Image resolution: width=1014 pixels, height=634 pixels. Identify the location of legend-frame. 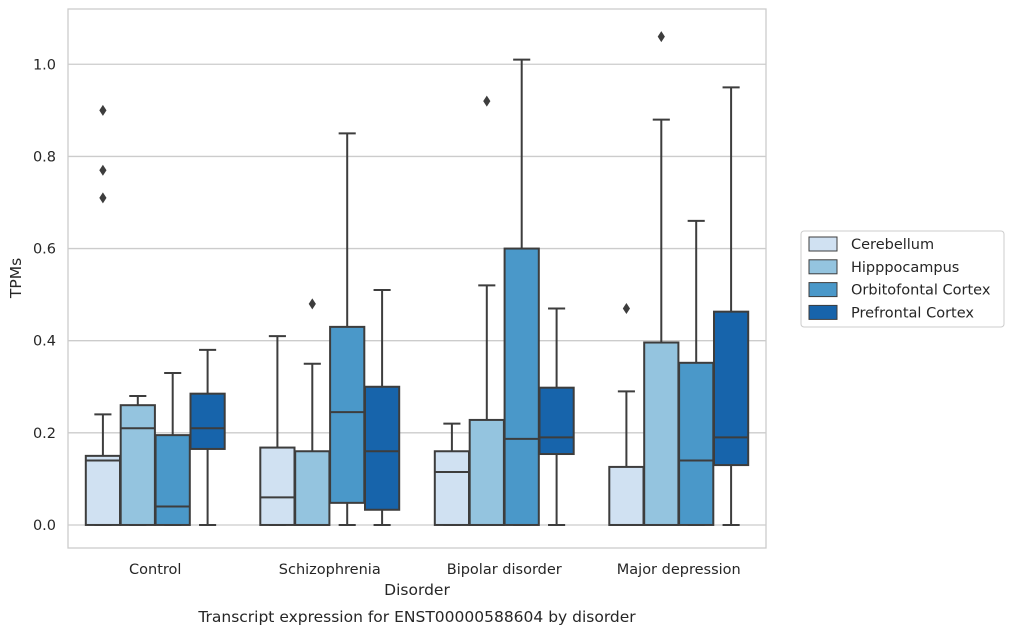
(902, 279).